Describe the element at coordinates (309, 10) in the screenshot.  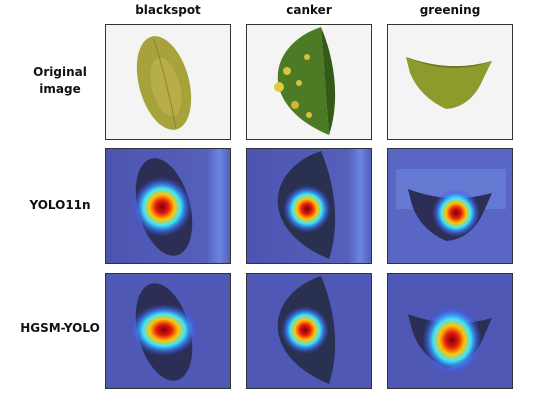
I see `column-header: canker` at that location.